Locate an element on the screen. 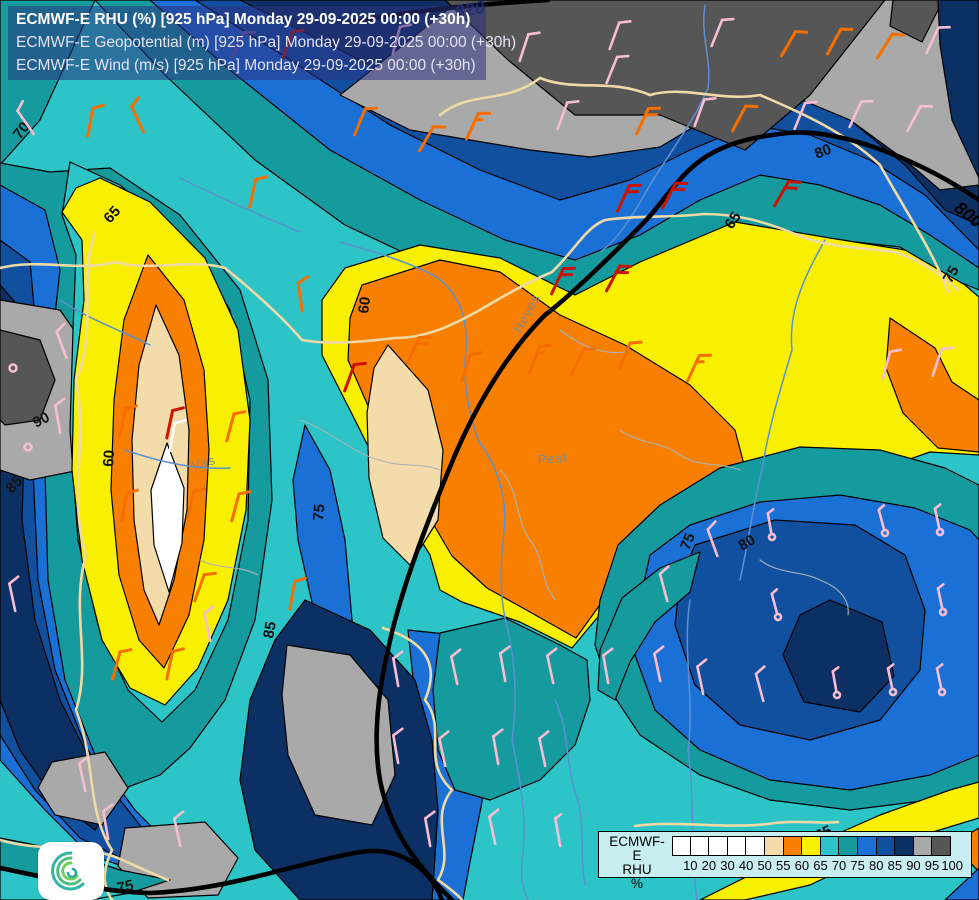  legend-tick-label: 90 is located at coordinates (913, 865).